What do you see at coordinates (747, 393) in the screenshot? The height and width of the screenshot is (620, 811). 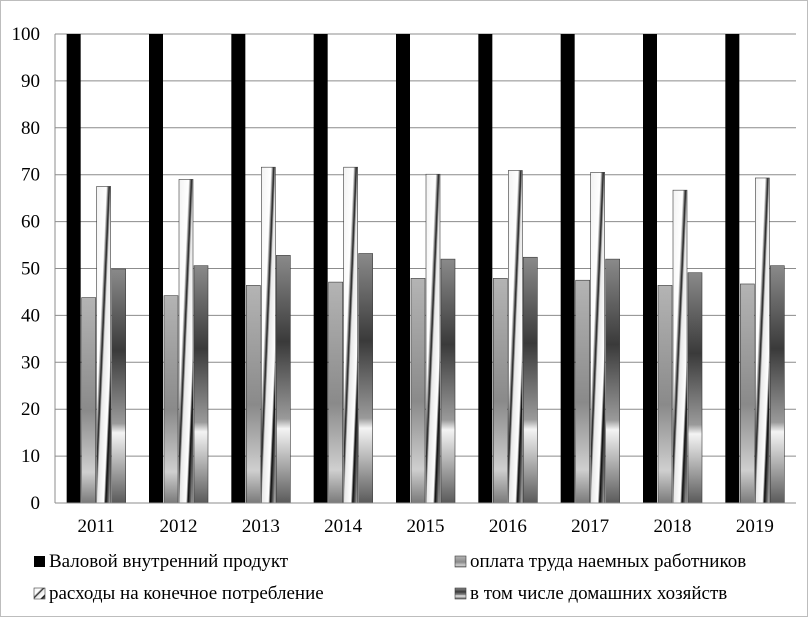 I see `bar-pay-2019` at bounding box center [747, 393].